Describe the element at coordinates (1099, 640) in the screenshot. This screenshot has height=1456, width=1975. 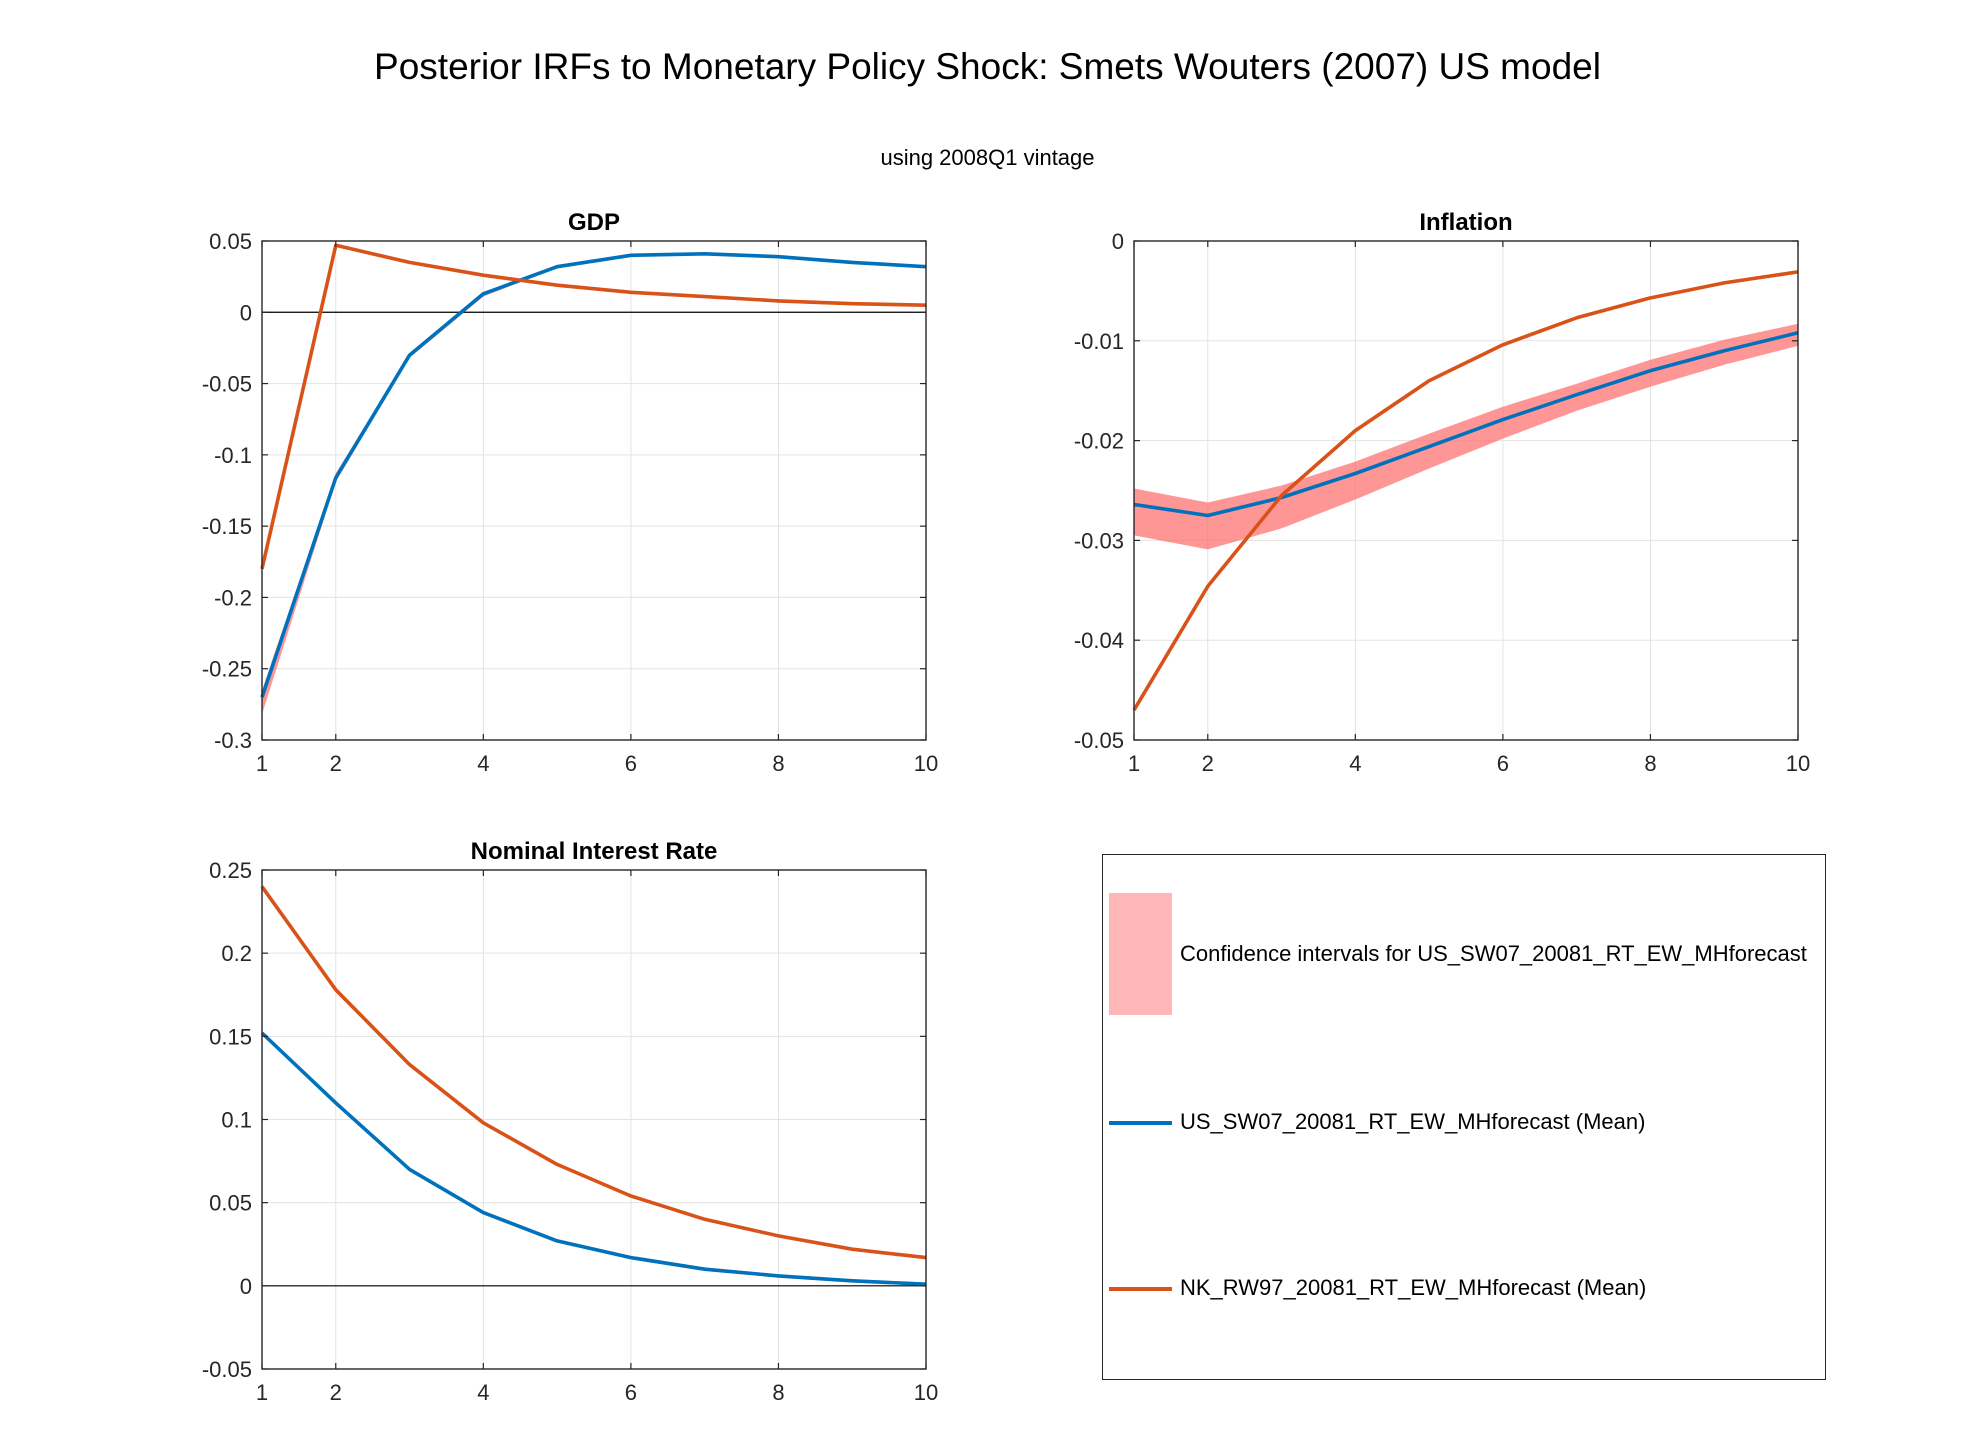
I see `y-tick-label: -0.04` at that location.